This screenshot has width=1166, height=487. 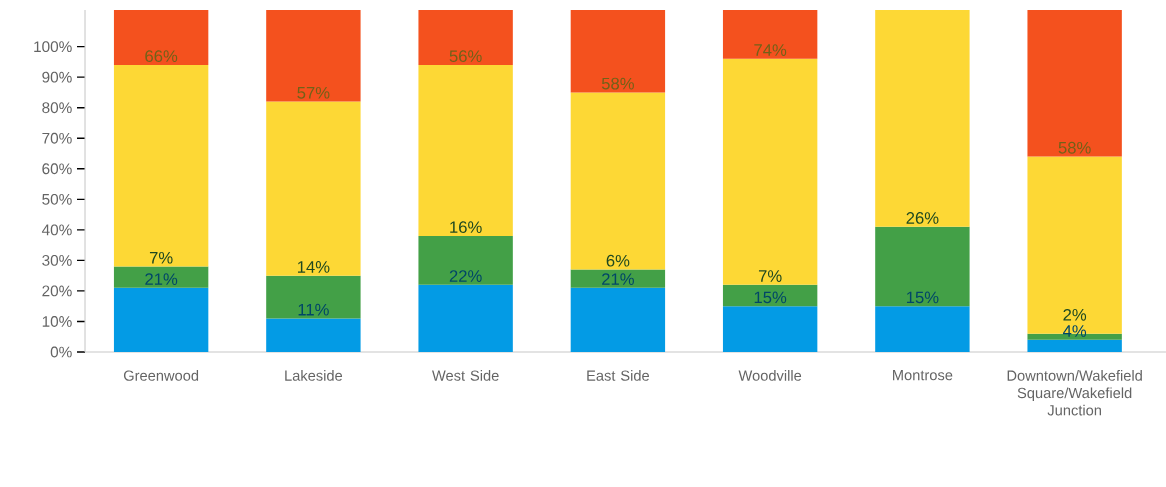 I want to click on x-tick-label: East Side, so click(x=618, y=375).